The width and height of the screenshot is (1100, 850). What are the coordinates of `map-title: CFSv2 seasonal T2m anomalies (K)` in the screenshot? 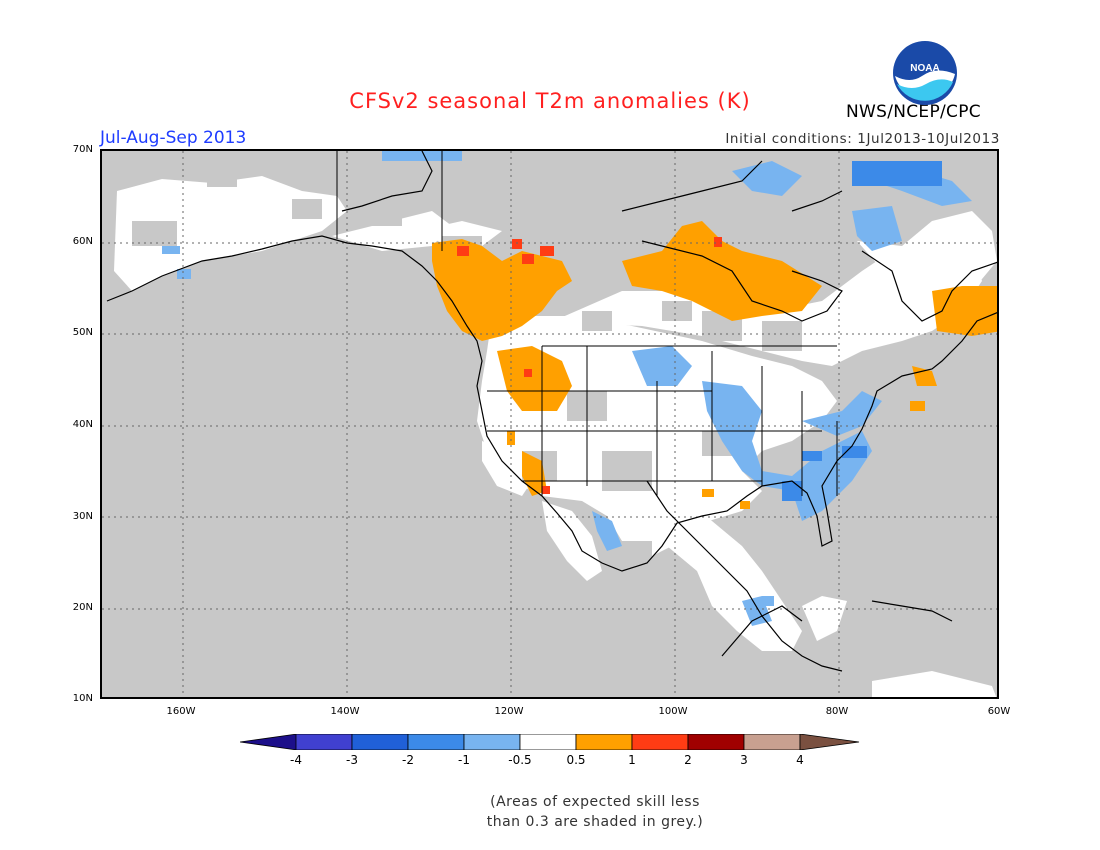 It's located at (550, 101).